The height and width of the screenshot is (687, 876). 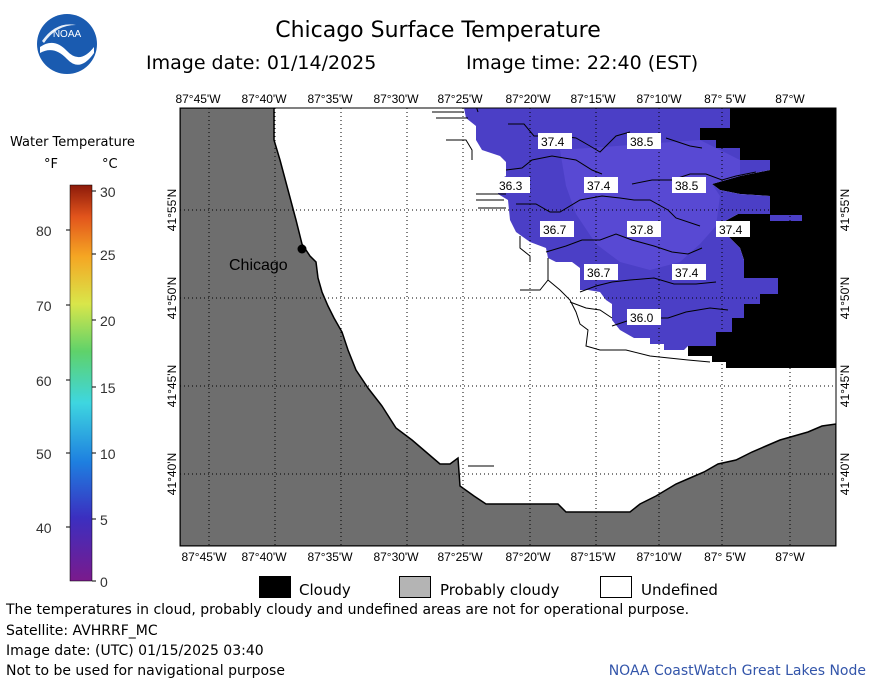 I want to click on c-tick: 25, so click(x=108, y=255).